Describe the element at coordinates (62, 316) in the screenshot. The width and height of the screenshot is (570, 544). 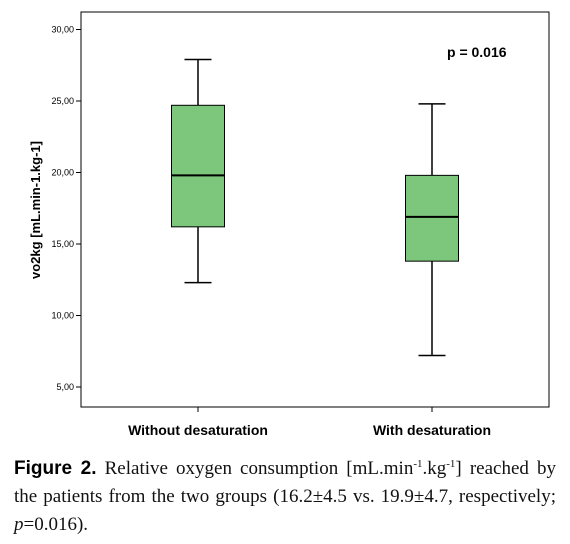
I see `y-tick-label: 10,00` at that location.